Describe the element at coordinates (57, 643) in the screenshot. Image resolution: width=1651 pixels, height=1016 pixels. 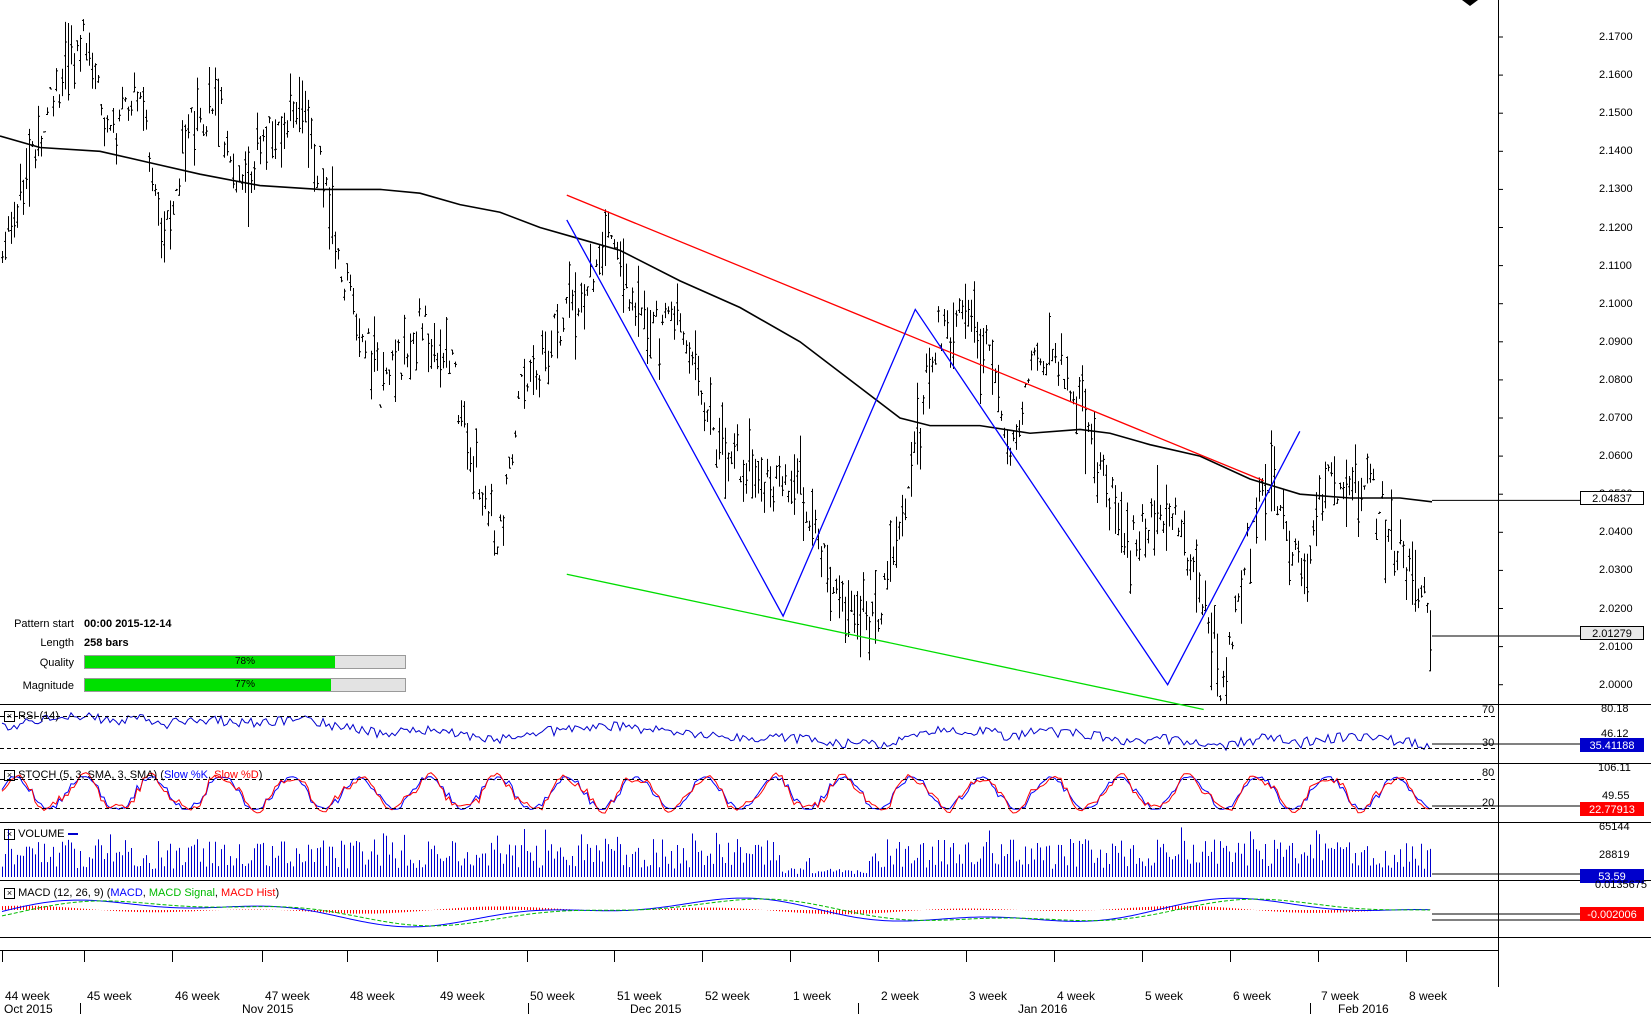
I see `length-label: Length` at that location.